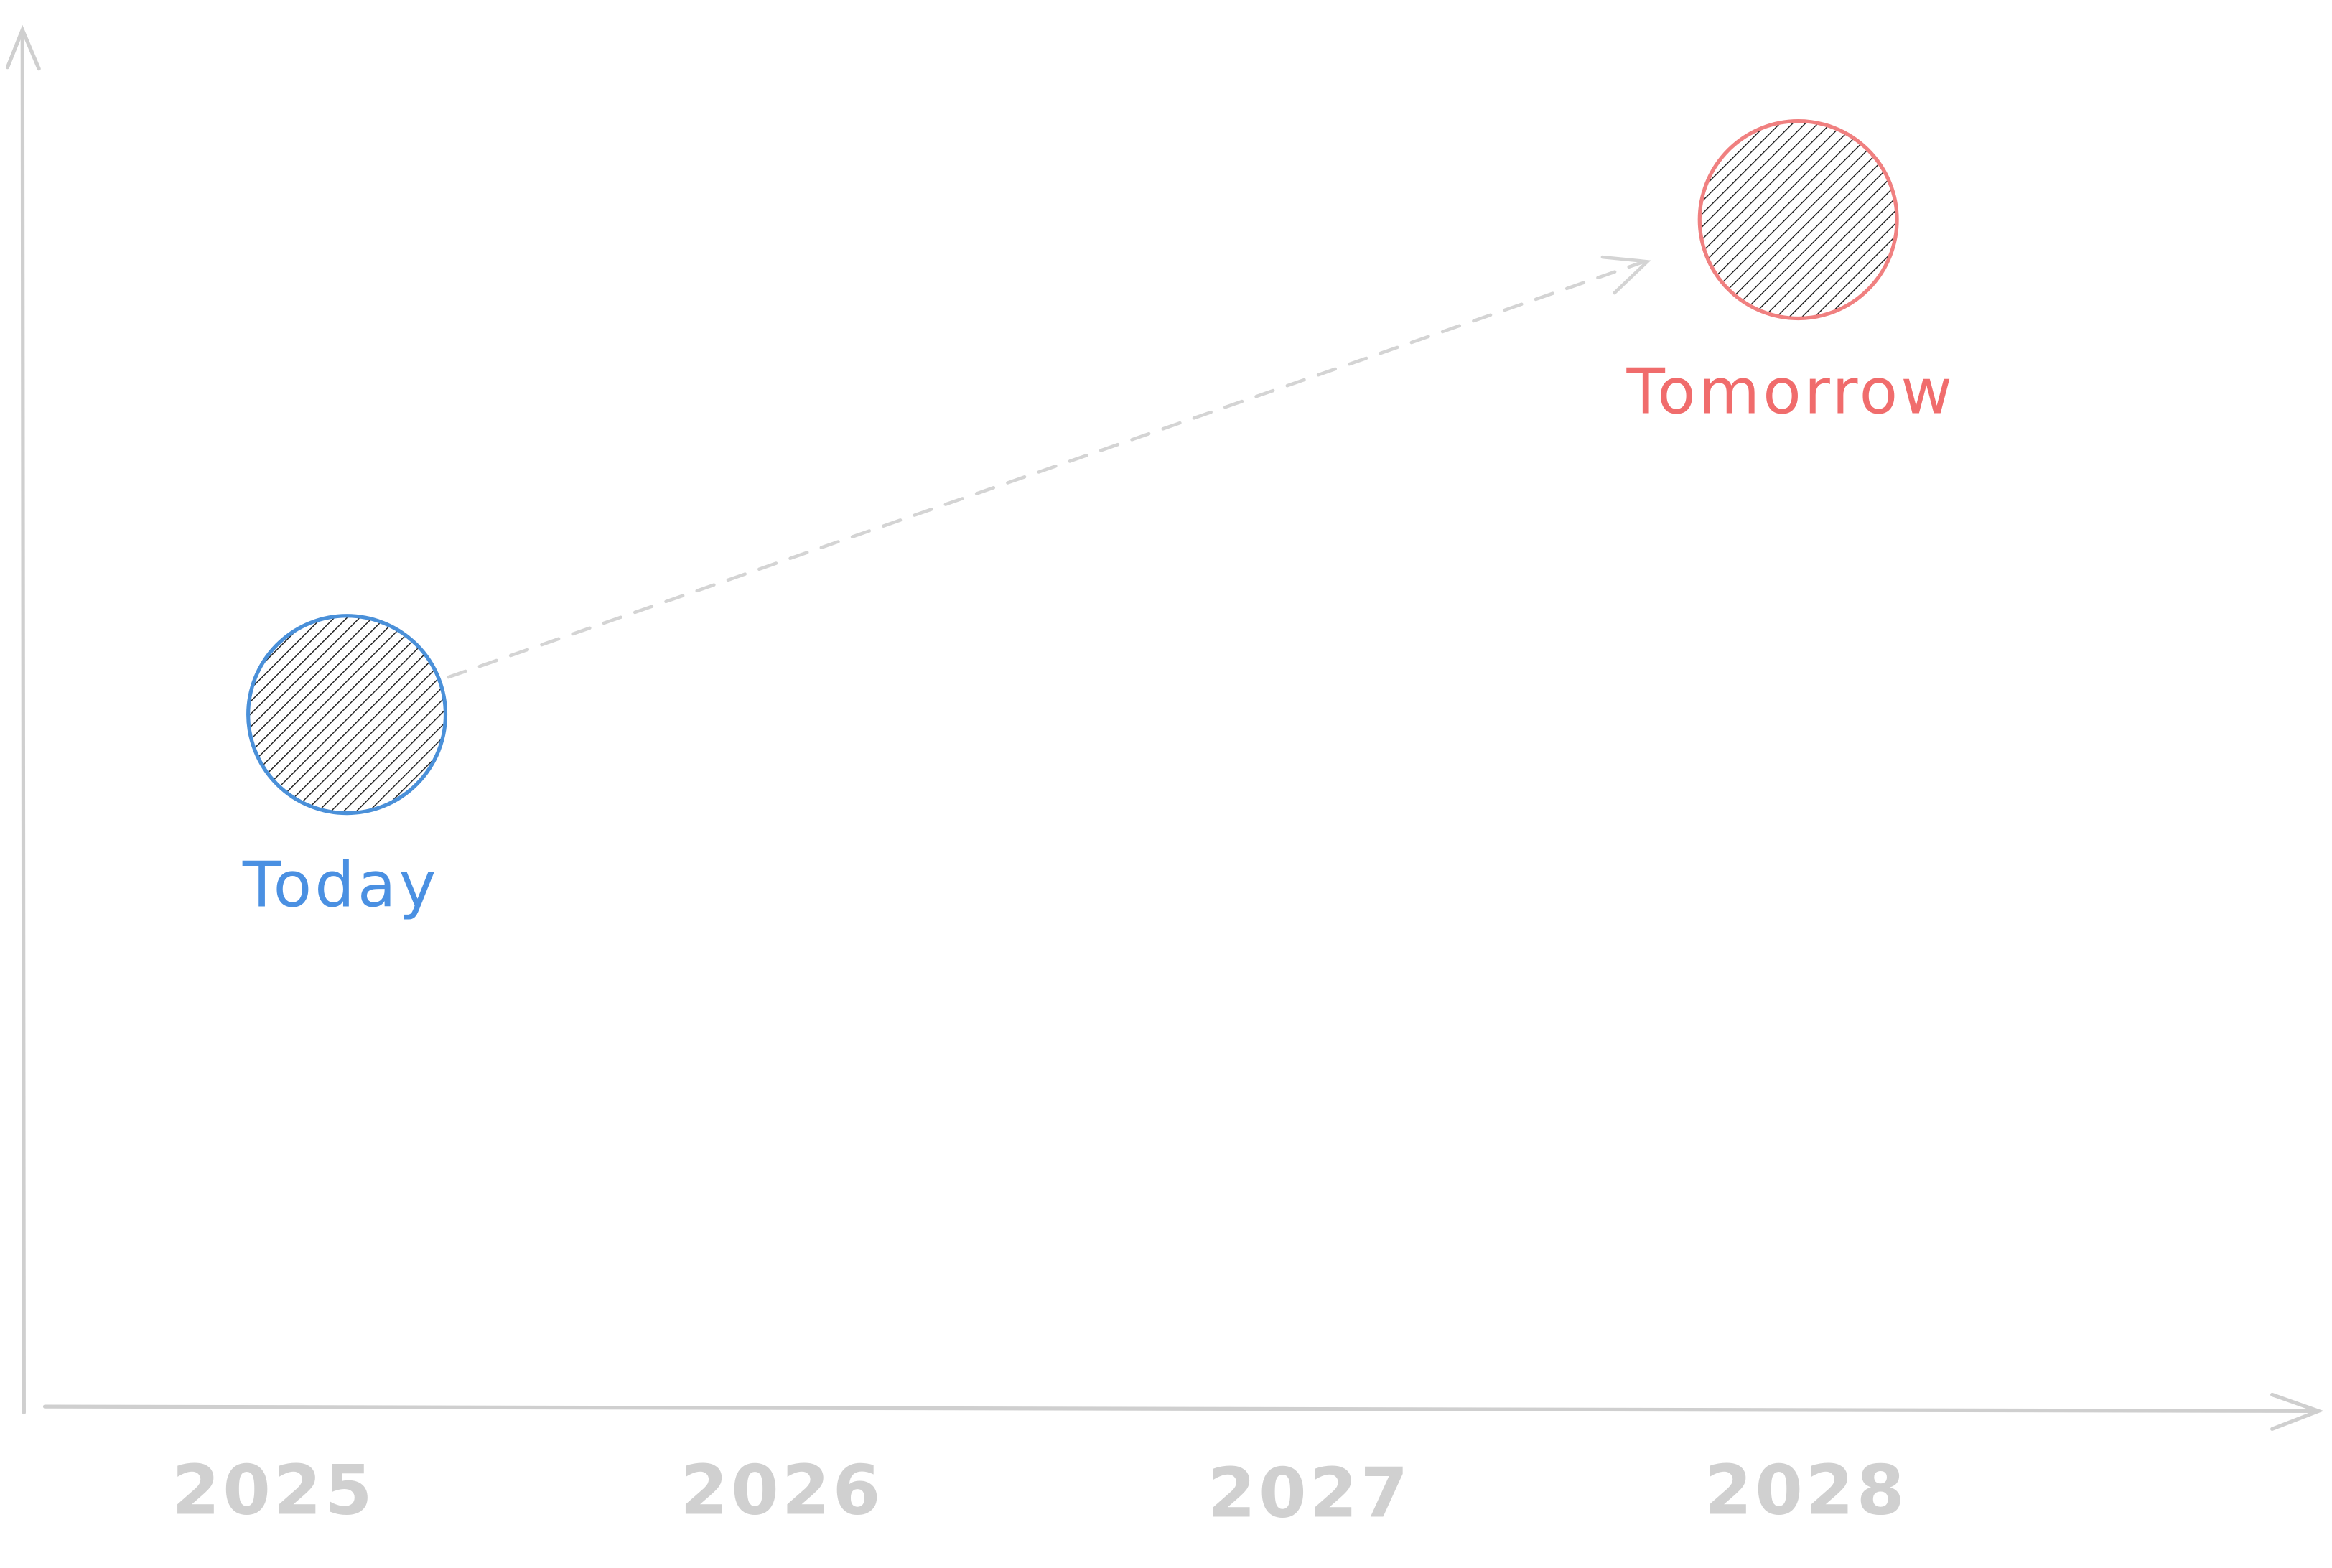 This screenshot has height=1568, width=2332. I want to click on x-axis-label: 2028, so click(1806, 1490).